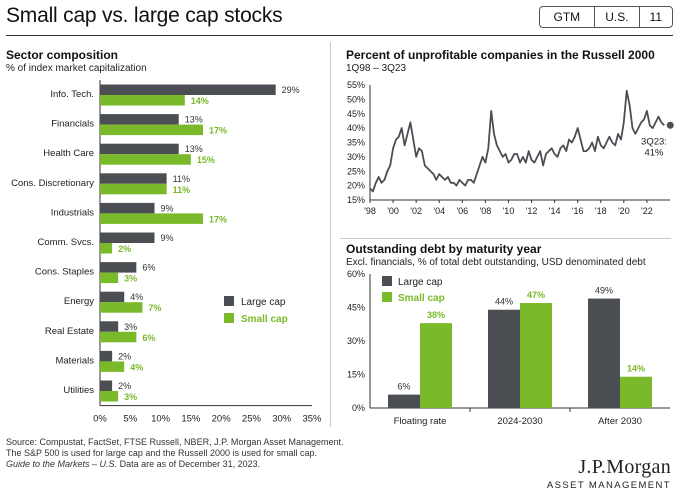 This screenshot has height=500, width=681. Describe the element at coordinates (62, 55) in the screenshot. I see `sector-chart-title: Sector composition` at that location.